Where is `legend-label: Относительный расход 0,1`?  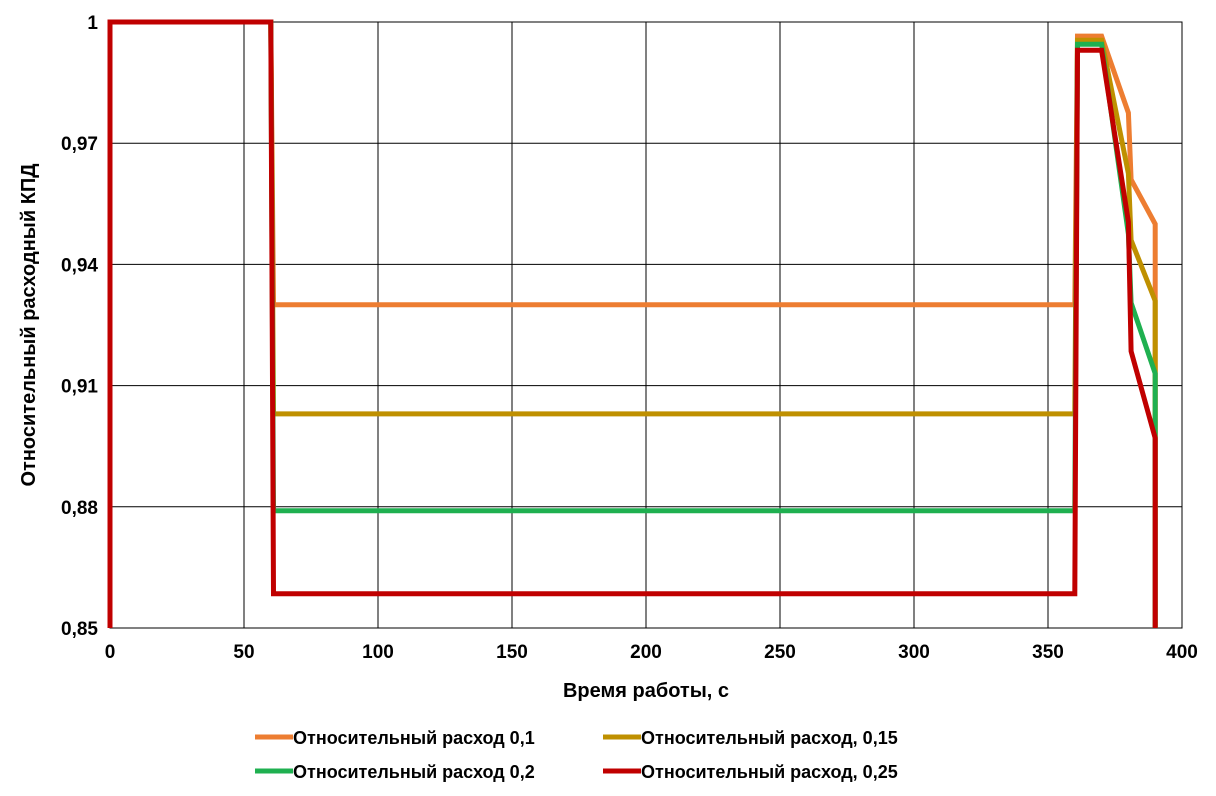
legend-label: Относительный расход 0,1 is located at coordinates (414, 738).